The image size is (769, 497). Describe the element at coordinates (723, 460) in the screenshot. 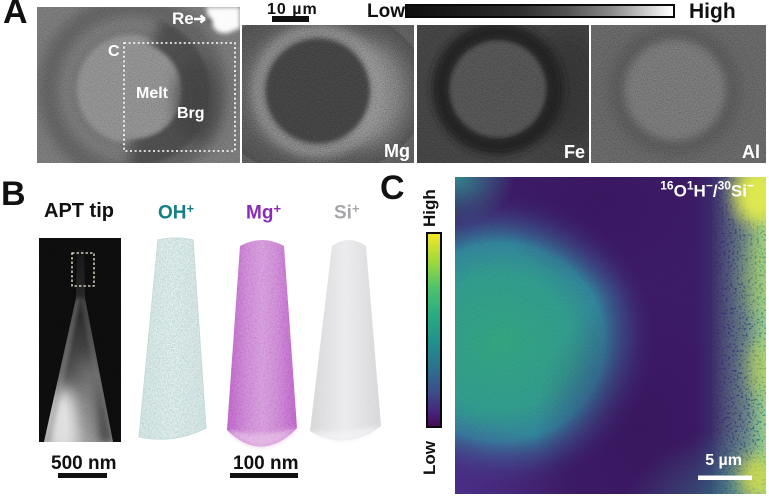

I see `svg-text: 5 µm` at that location.